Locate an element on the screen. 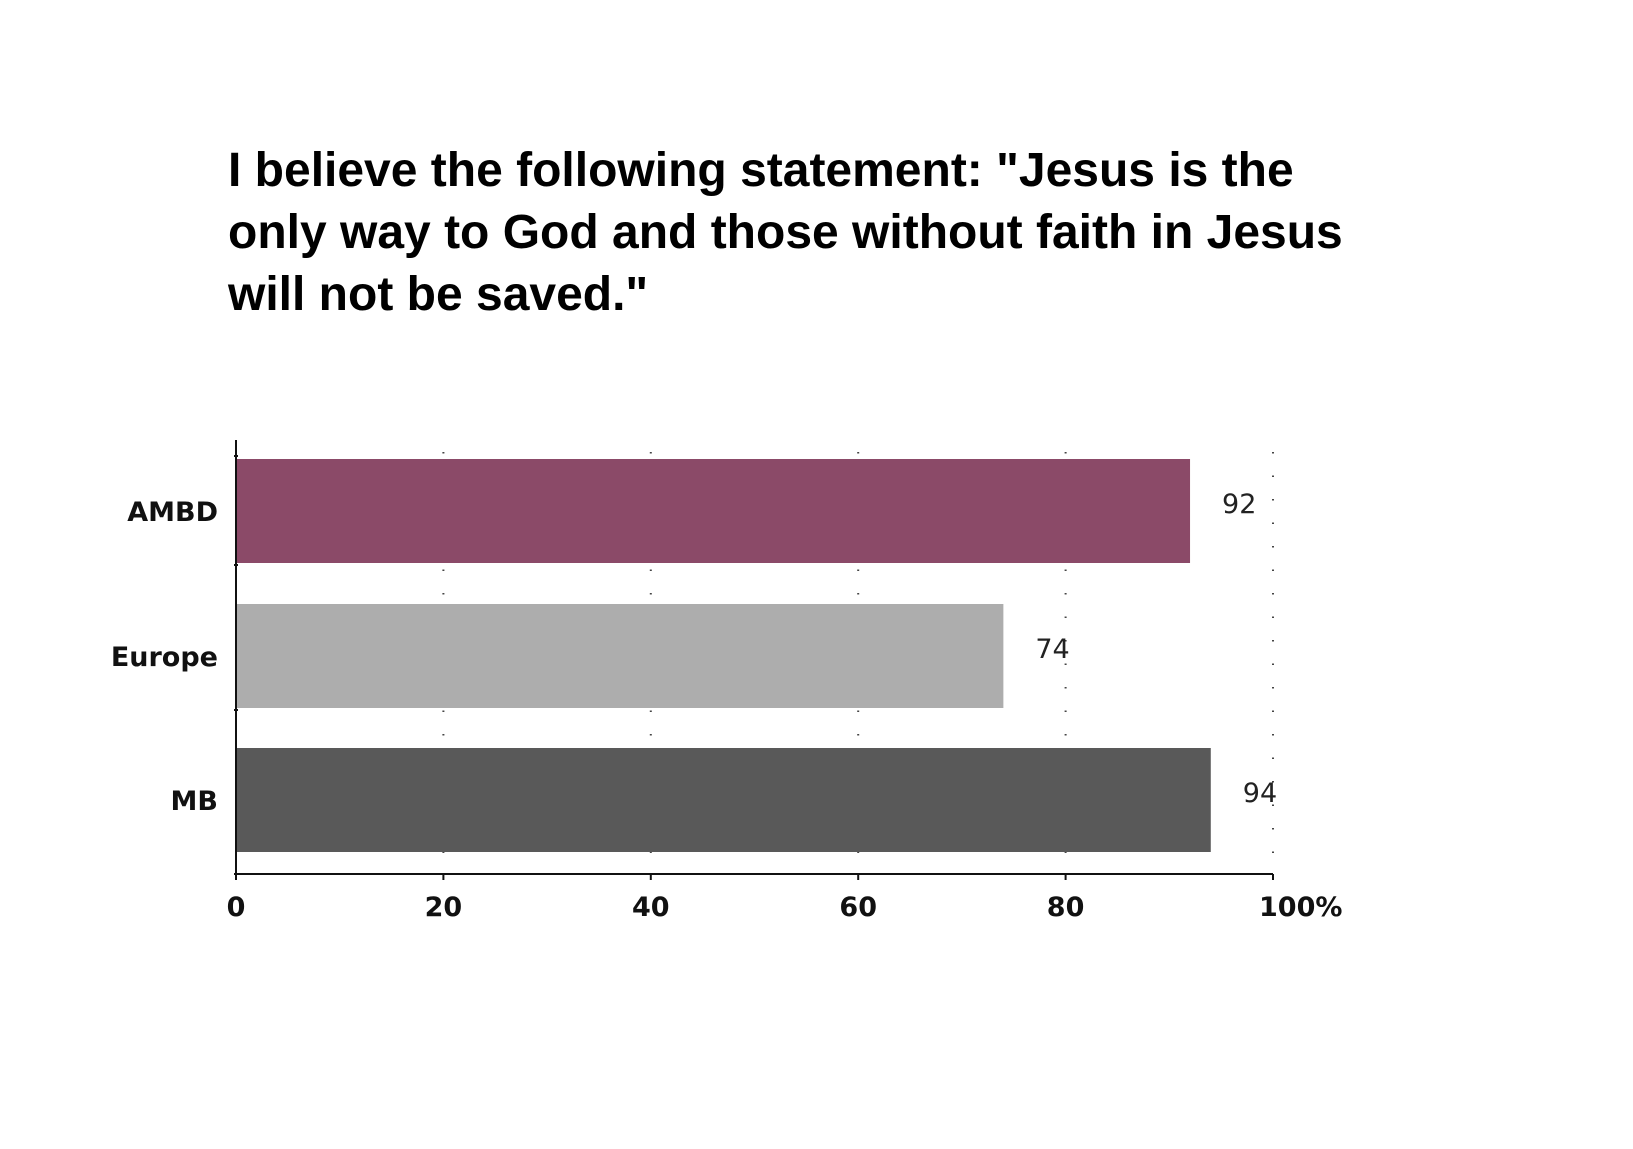 Image resolution: width=1633 pixels, height=1149 pixels. x-tick-label: 40 is located at coordinates (651, 907).